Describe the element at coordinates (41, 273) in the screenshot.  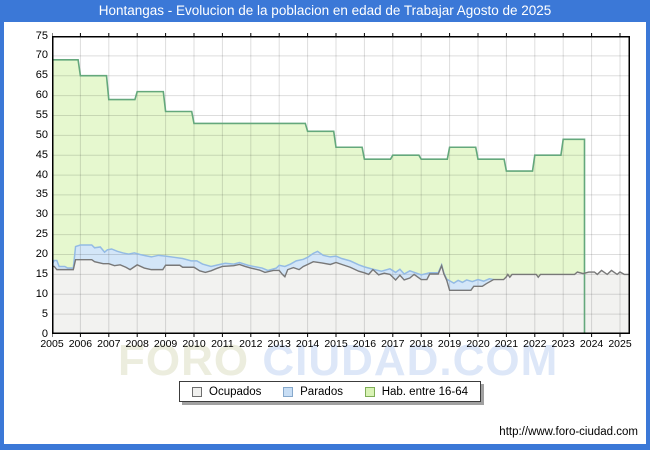
I see `y-tick-label: 15` at that location.